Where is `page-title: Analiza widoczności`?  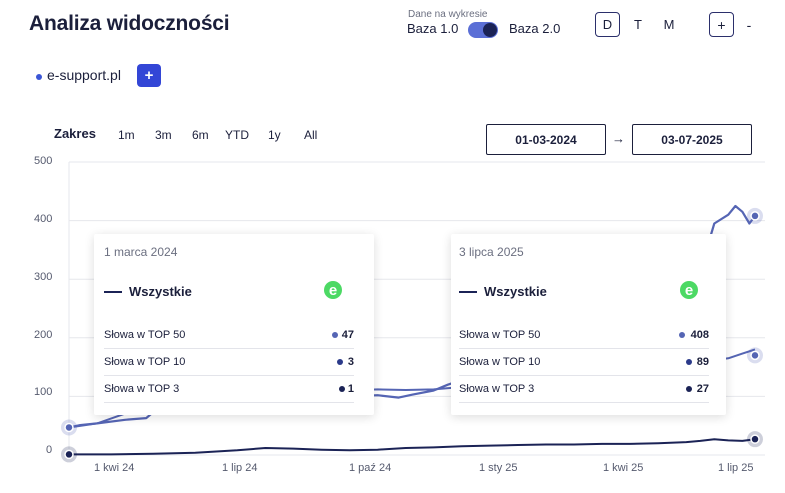
page-title: Analiza widoczności is located at coordinates (129, 23).